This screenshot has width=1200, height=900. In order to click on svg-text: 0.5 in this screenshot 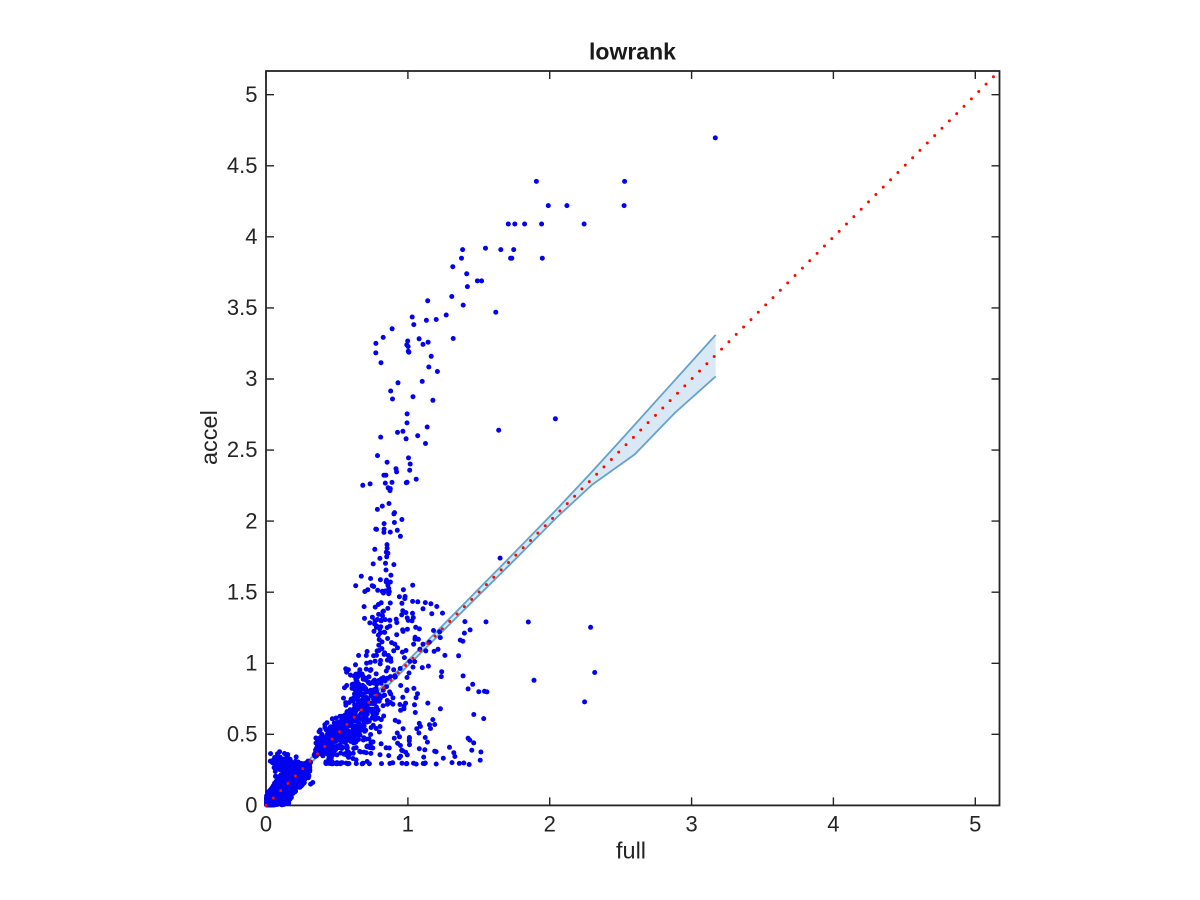, I will do `click(242, 734)`.